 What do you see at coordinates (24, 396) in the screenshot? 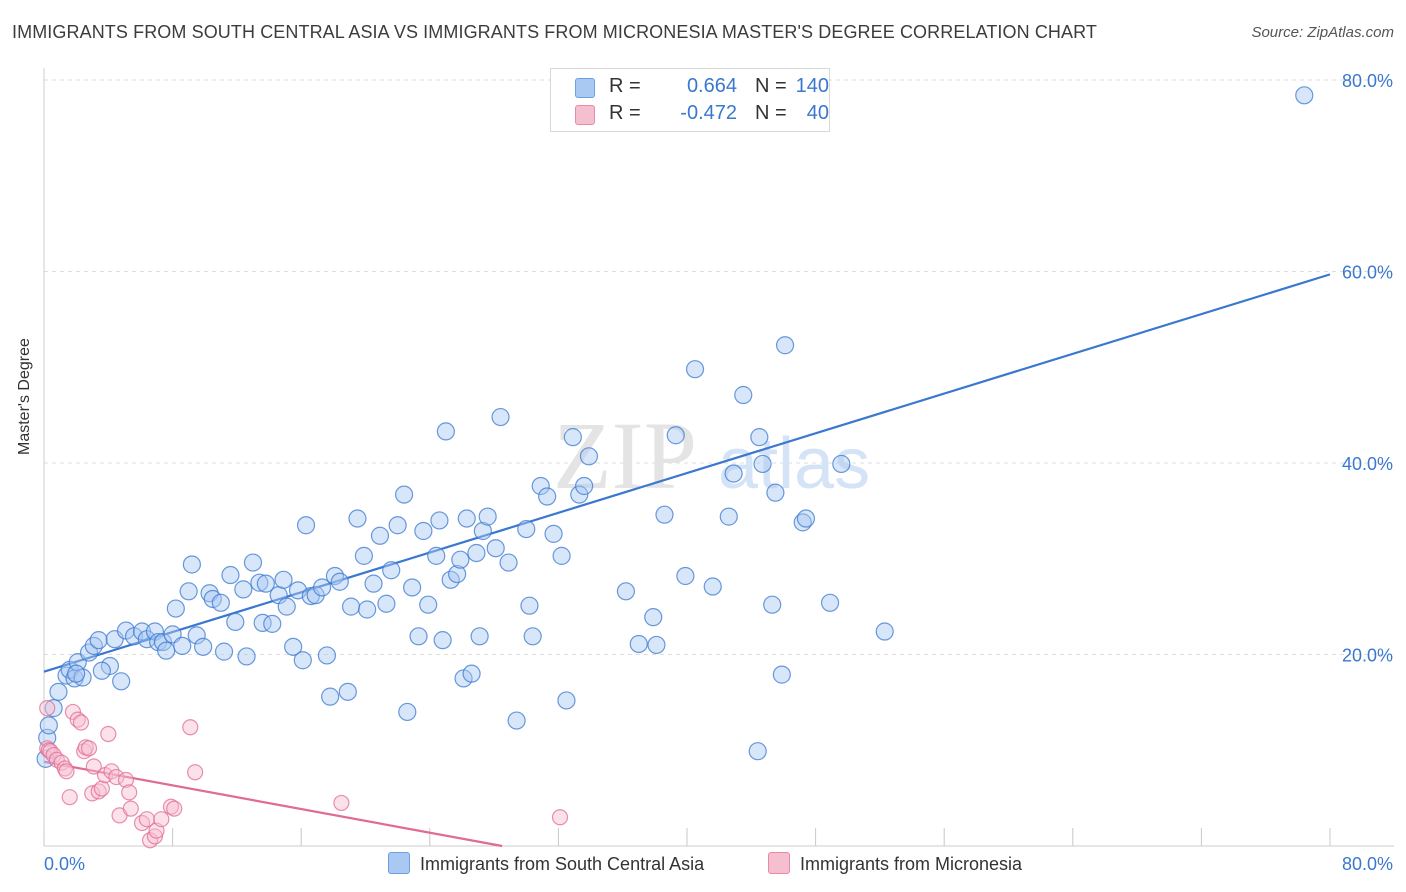
I see `y-axis-label: Master's Degree` at bounding box center [24, 396].